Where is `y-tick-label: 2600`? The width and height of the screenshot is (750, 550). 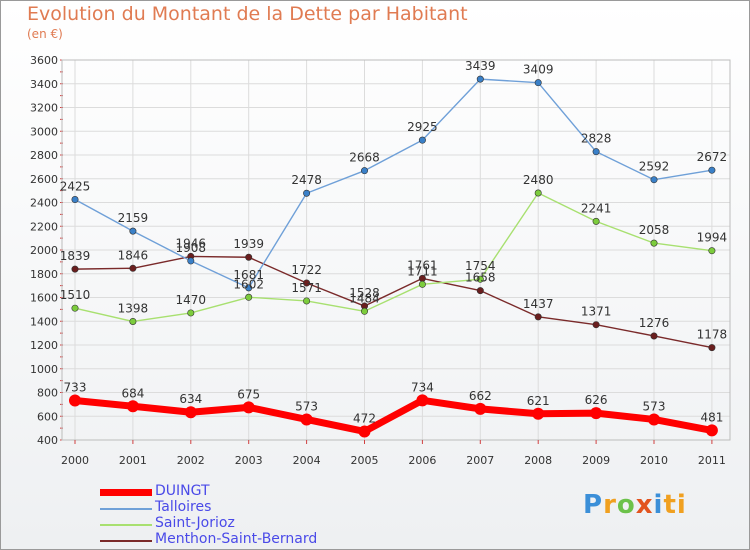 y-tick-label: 2600 is located at coordinates (44, 179).